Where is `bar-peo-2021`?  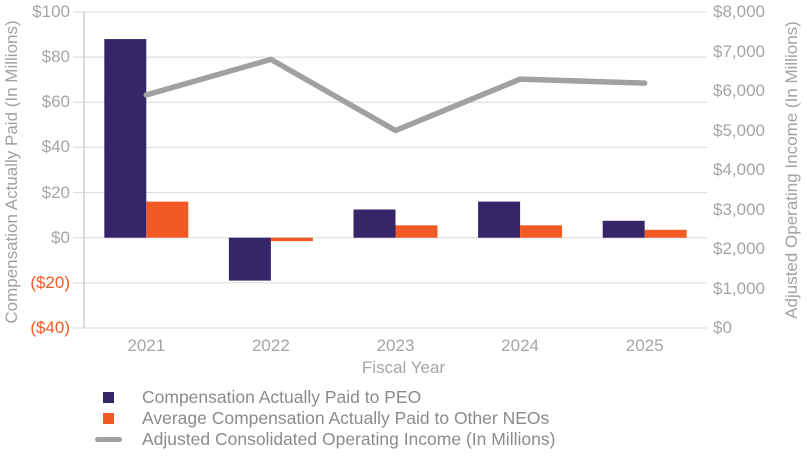
bar-peo-2021 is located at coordinates (125, 138).